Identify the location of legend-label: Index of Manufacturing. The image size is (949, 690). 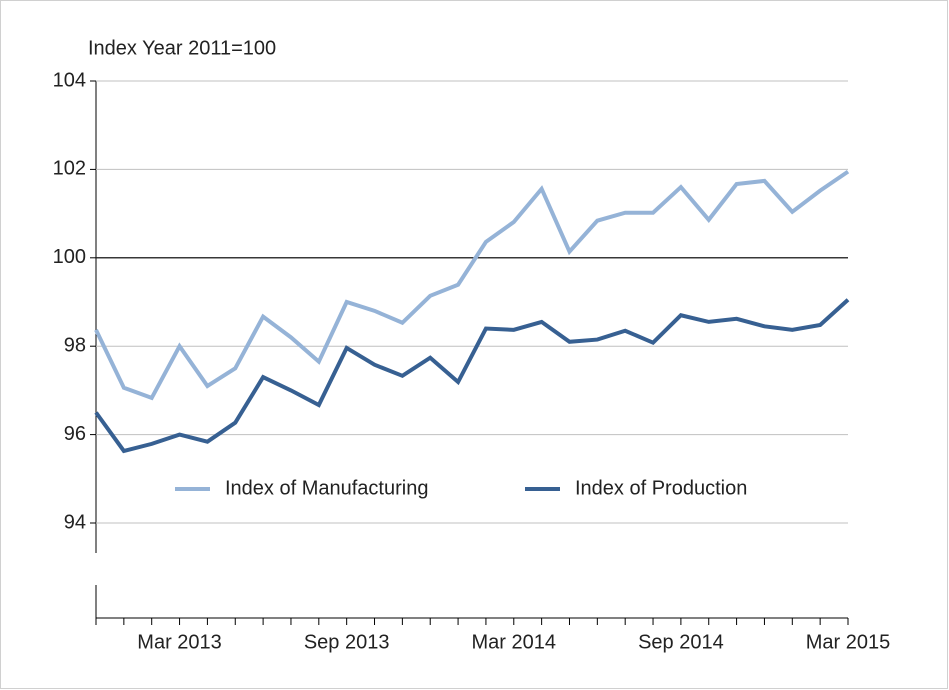
(326, 488).